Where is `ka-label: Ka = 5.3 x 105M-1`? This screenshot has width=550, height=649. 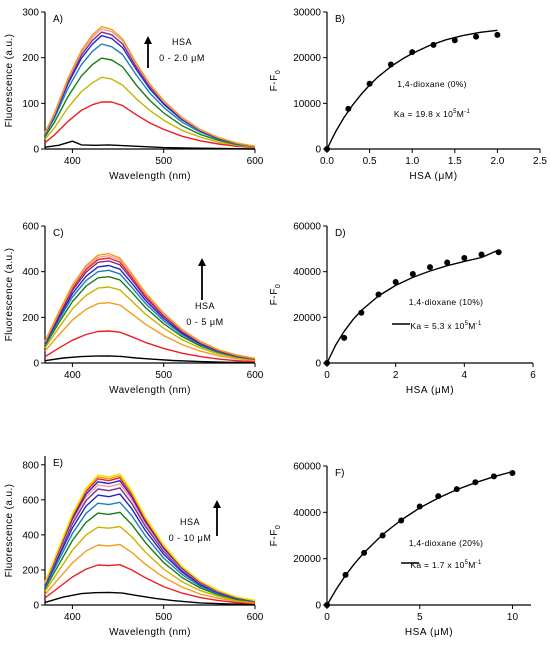 ka-label: Ka = 5.3 x 105M-1 is located at coordinates (446, 326).